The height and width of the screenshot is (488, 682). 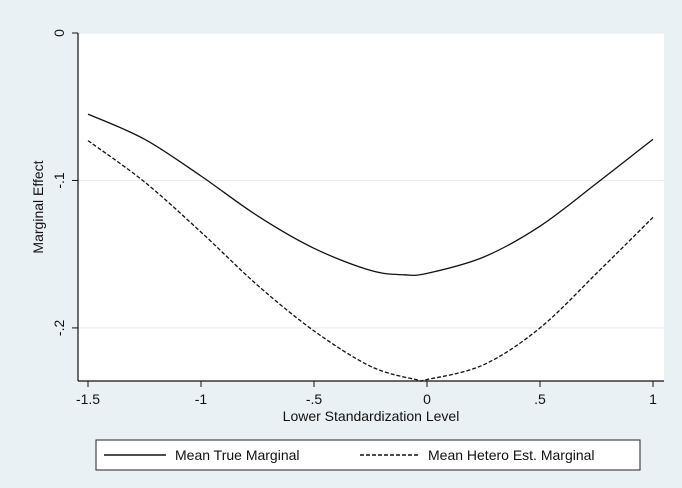 What do you see at coordinates (540, 399) in the screenshot?
I see `x-tick-label-4: .5` at bounding box center [540, 399].